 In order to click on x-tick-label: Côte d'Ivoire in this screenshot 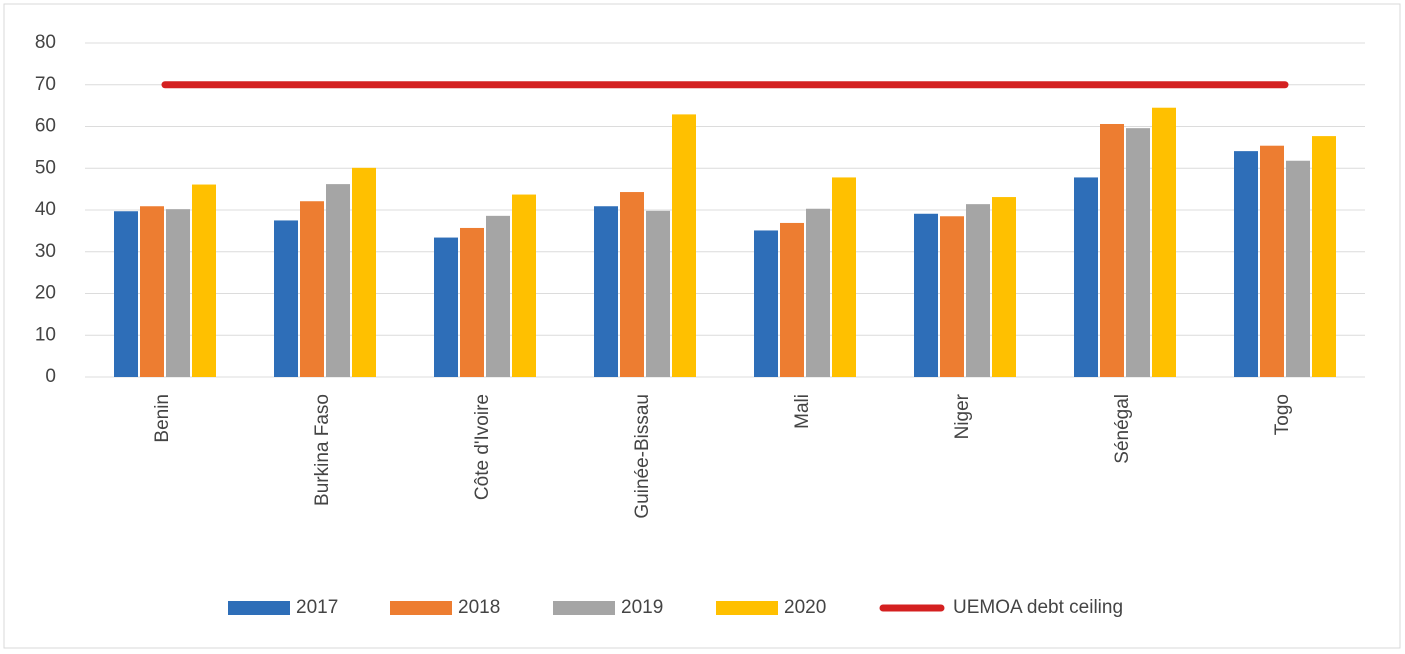, I will do `click(482, 447)`.